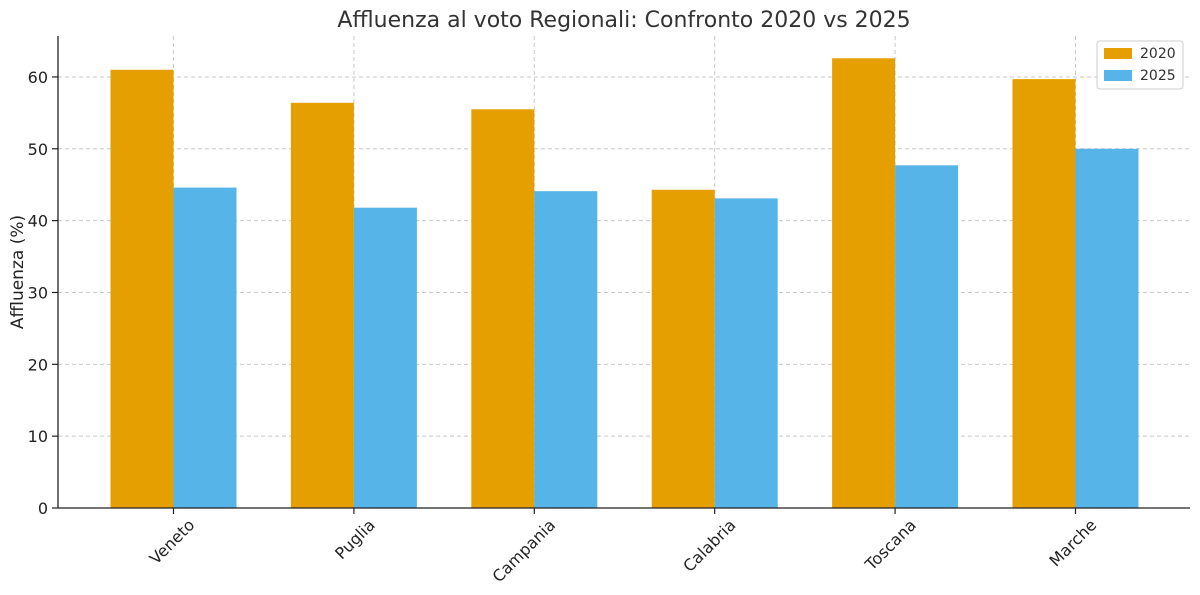 This screenshot has width=1200, height=595. What do you see at coordinates (683, 348) in the screenshot?
I see `bar-2020-calabria` at bounding box center [683, 348].